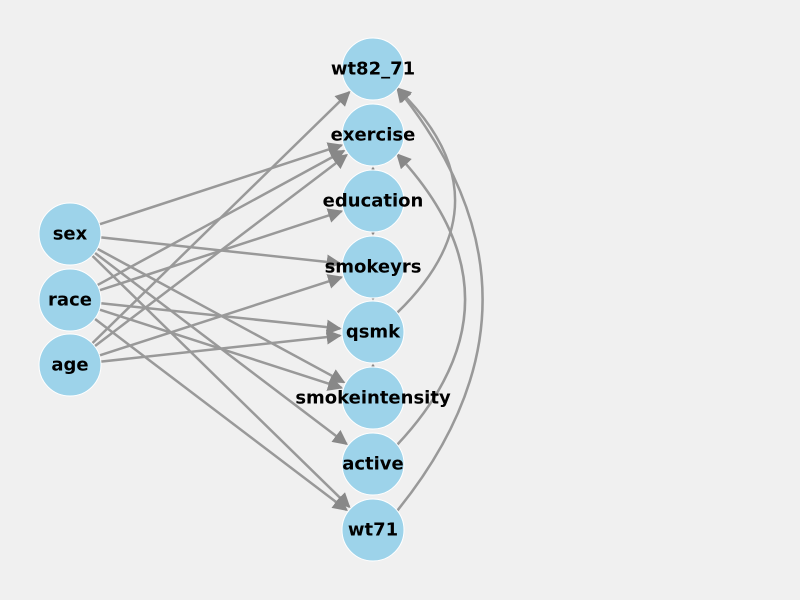 The width and height of the screenshot is (800, 600). I want to click on node-sex-circle, so click(70, 234).